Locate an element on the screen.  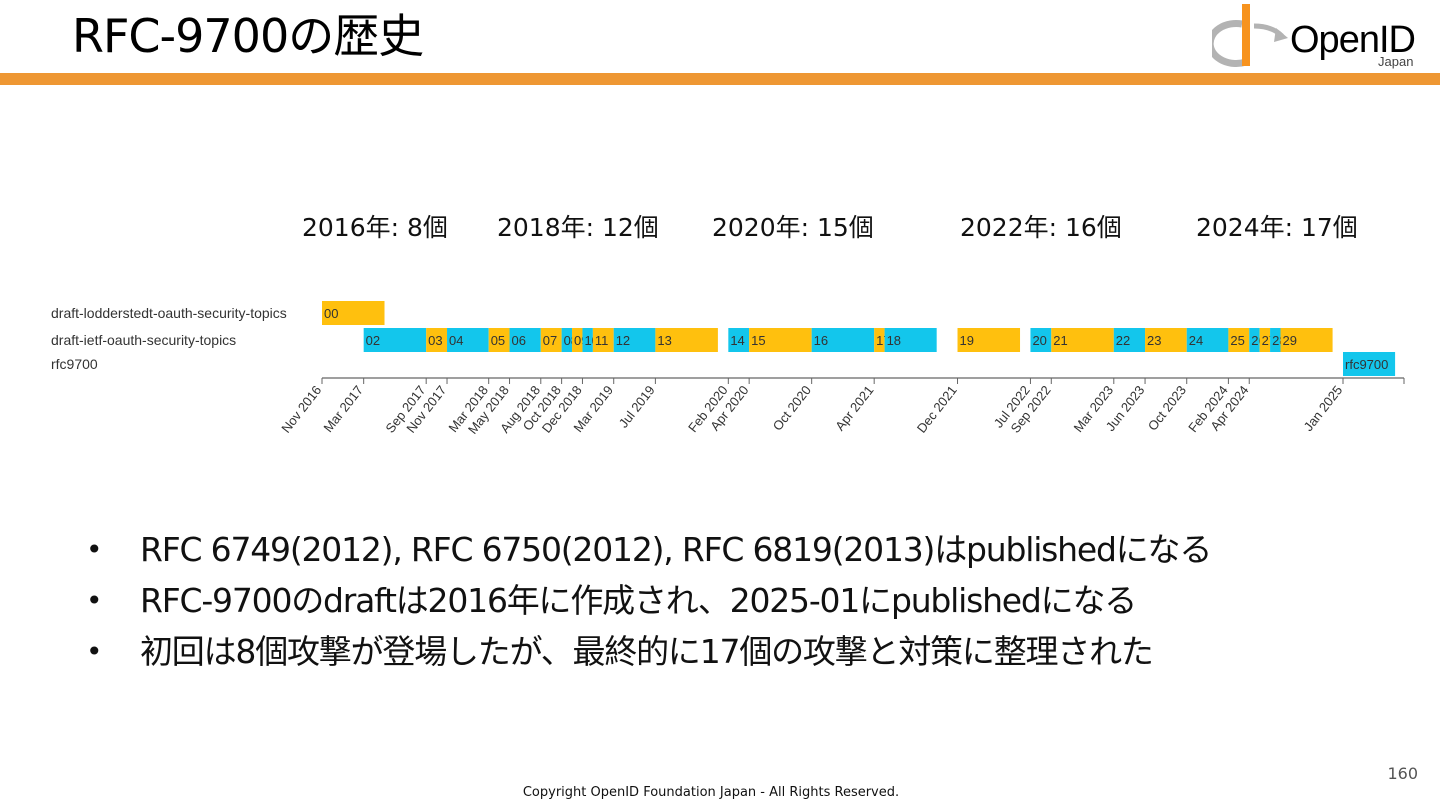
version-label: 24 is located at coordinates (1196, 340).